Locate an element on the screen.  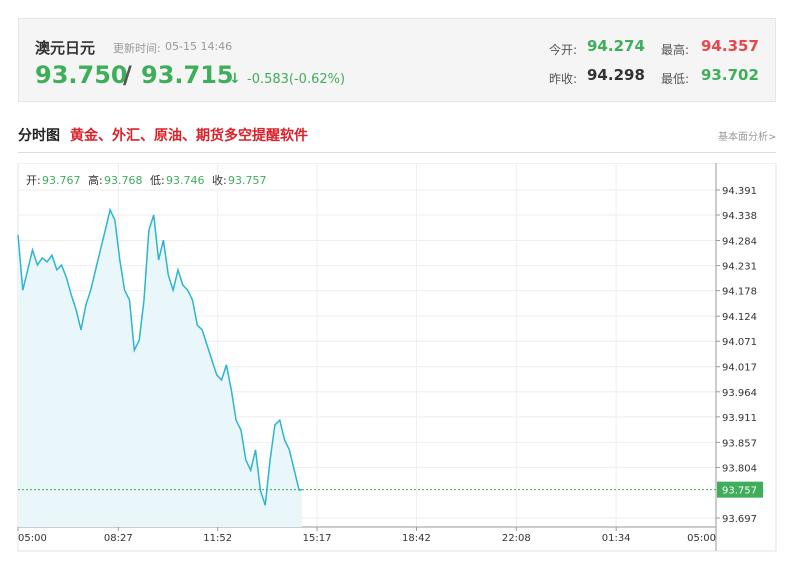
y-tick-label: 93.697 is located at coordinates (739, 519).